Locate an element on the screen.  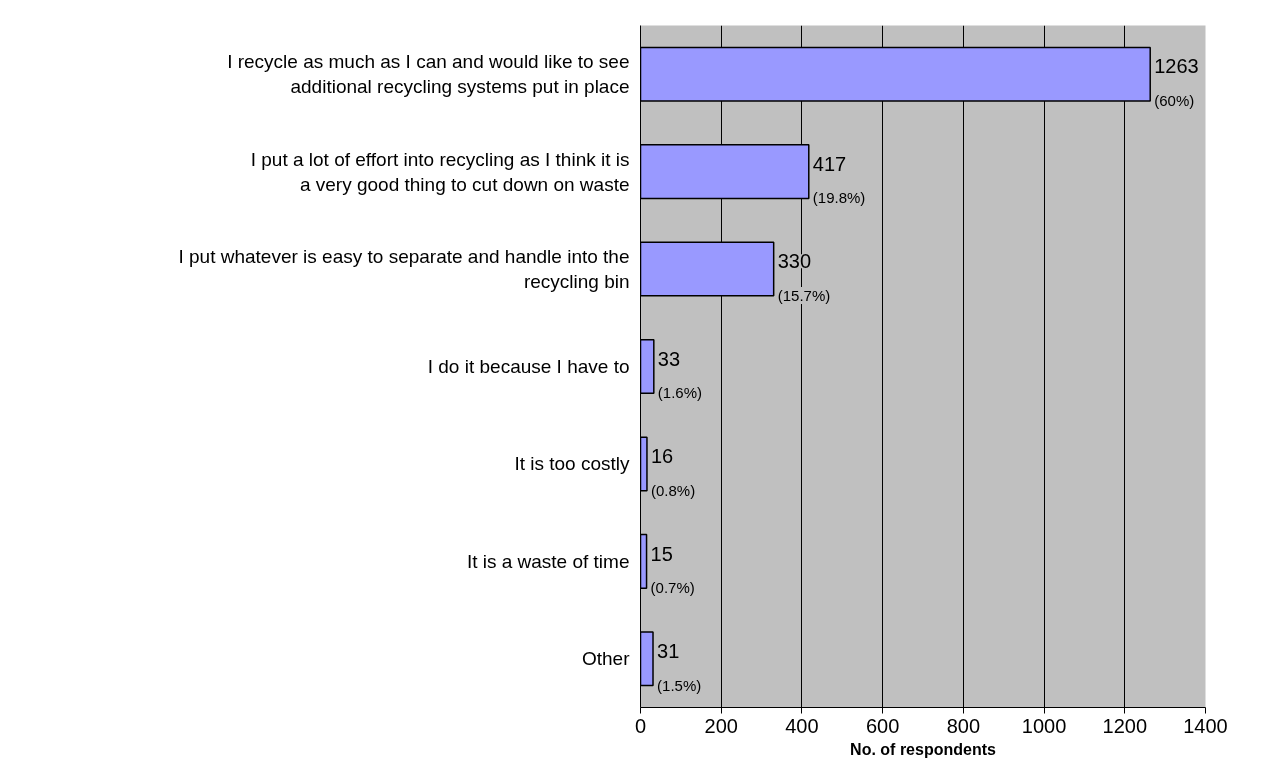
data-label: 15 is located at coordinates (661, 553).